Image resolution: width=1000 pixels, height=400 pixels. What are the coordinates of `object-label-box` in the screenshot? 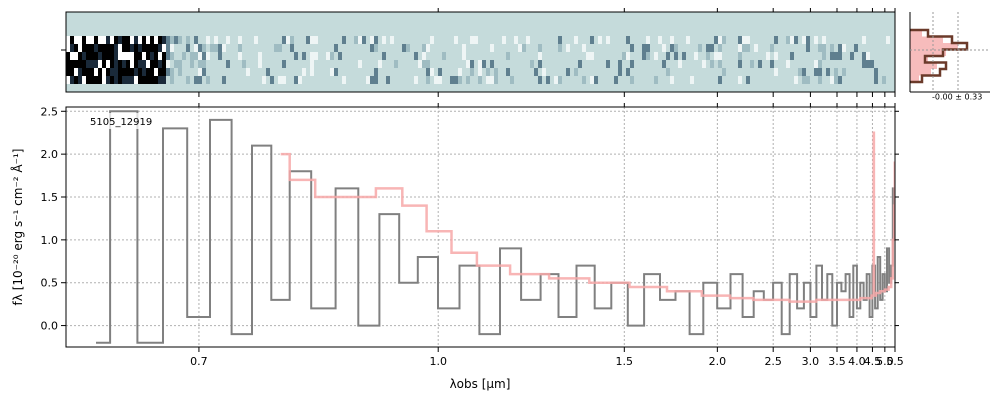 It's located at (124, 121).